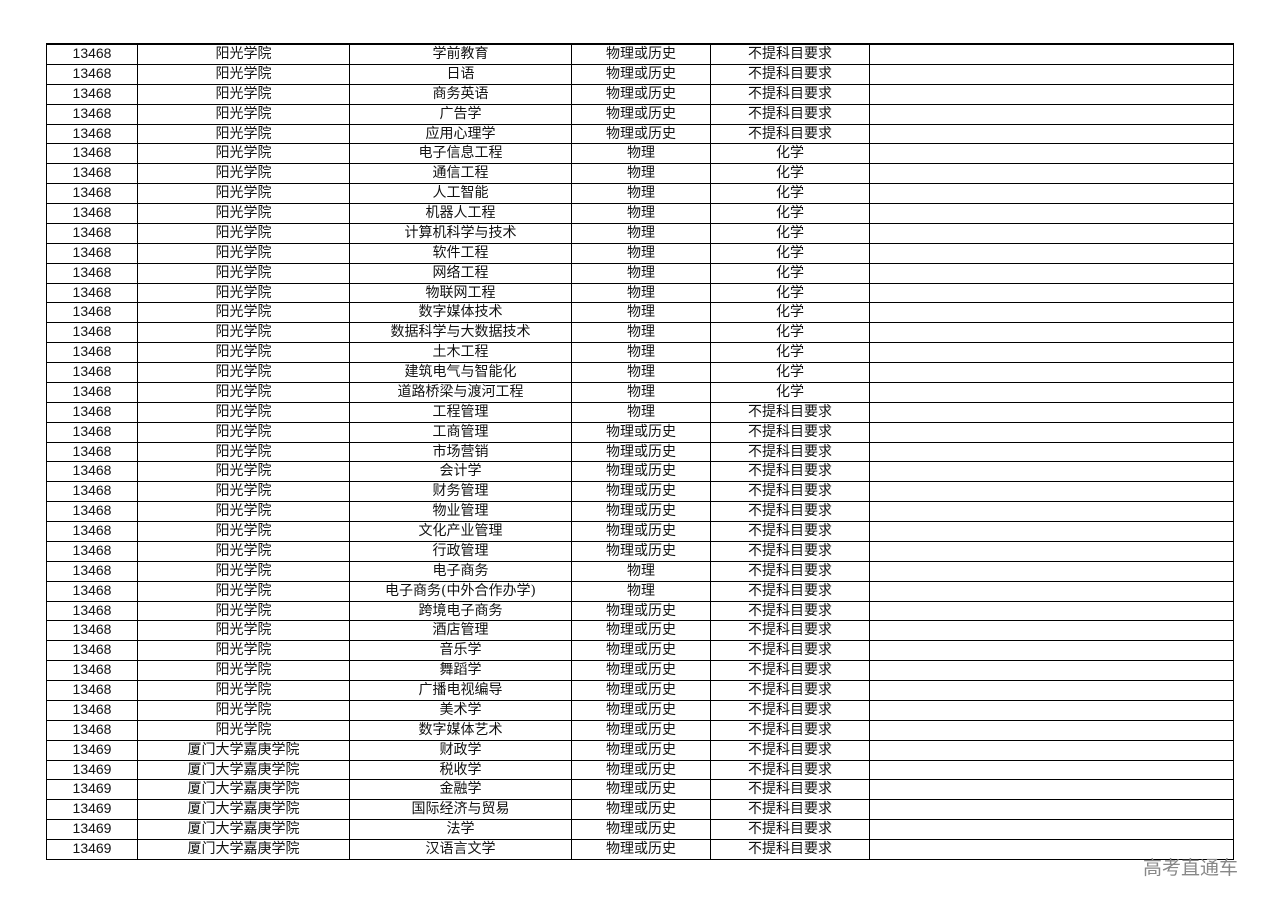  Describe the element at coordinates (461, 432) in the screenshot. I see `major-name-cell: 工商管理` at that location.